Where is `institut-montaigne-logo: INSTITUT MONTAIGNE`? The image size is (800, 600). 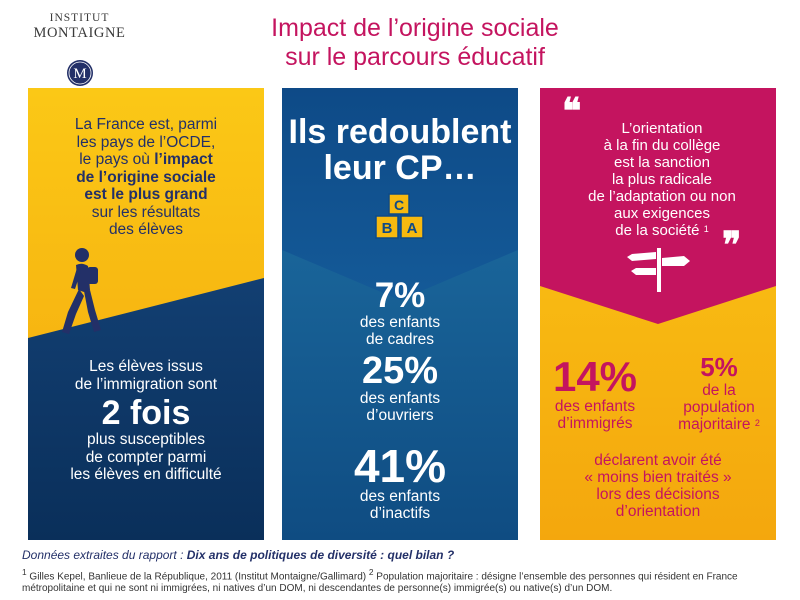
institut-montaigne-logo: INSTITUT MONTAIGNE is located at coordinates (79, 27).